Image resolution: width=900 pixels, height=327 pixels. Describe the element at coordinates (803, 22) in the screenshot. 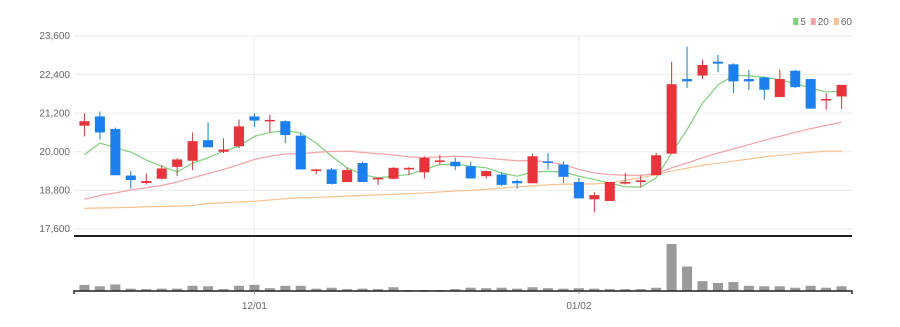

I see `legend-label: 5` at that location.